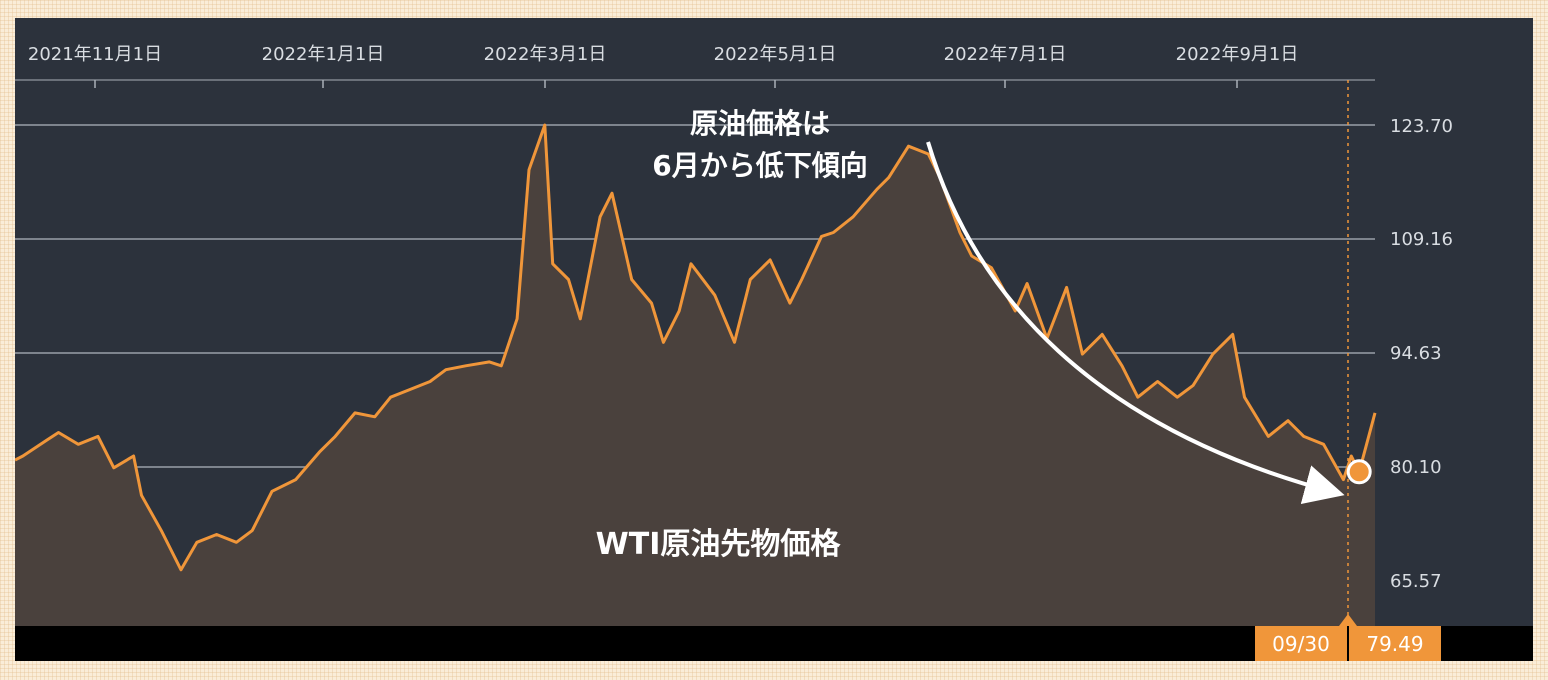  Describe the element at coordinates (775, 54) in the screenshot. I see `x-tick-label-3: 2022年5月1日` at that location.